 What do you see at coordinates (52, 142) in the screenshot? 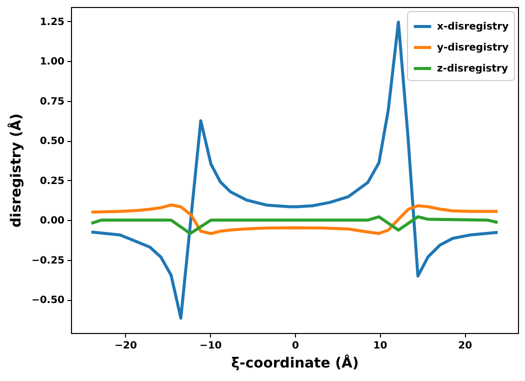
I see `y-tick-label: 0.50` at bounding box center [52, 142].